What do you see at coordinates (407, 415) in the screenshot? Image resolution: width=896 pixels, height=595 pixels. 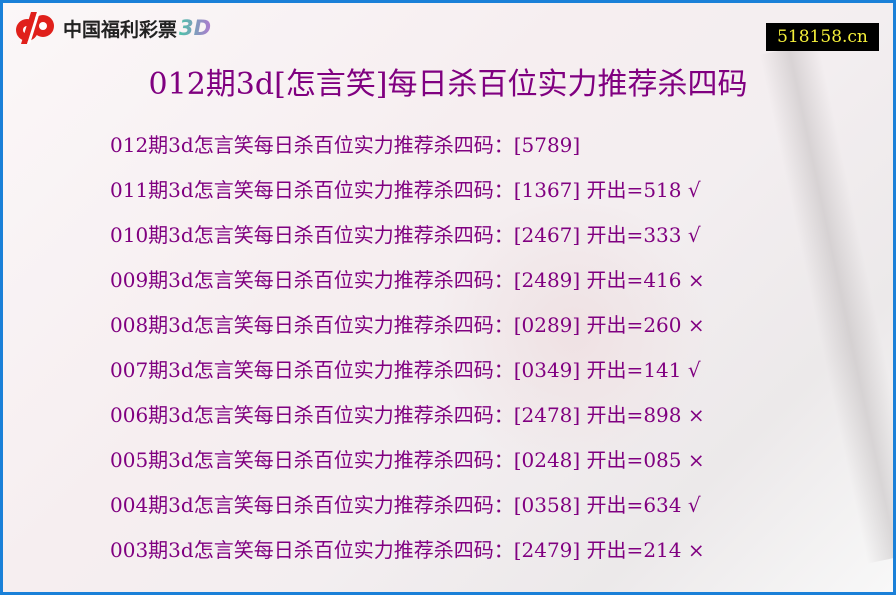 I see `list-item: 006期3d怎言笑每日杀百位实力推荐杀四码：[2478] 开出=898 ×` at bounding box center [407, 415].